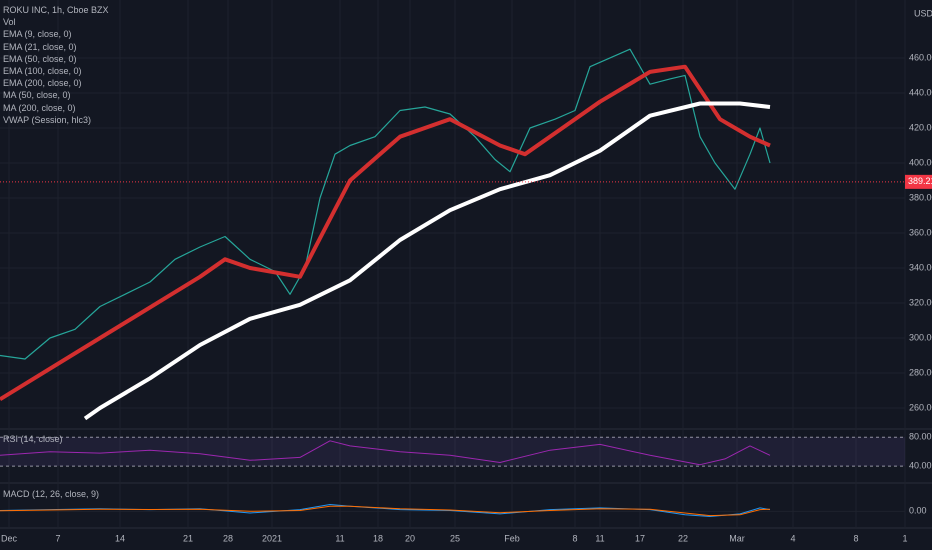  I want to click on y-tick-label: 320.00, so click(920, 302).